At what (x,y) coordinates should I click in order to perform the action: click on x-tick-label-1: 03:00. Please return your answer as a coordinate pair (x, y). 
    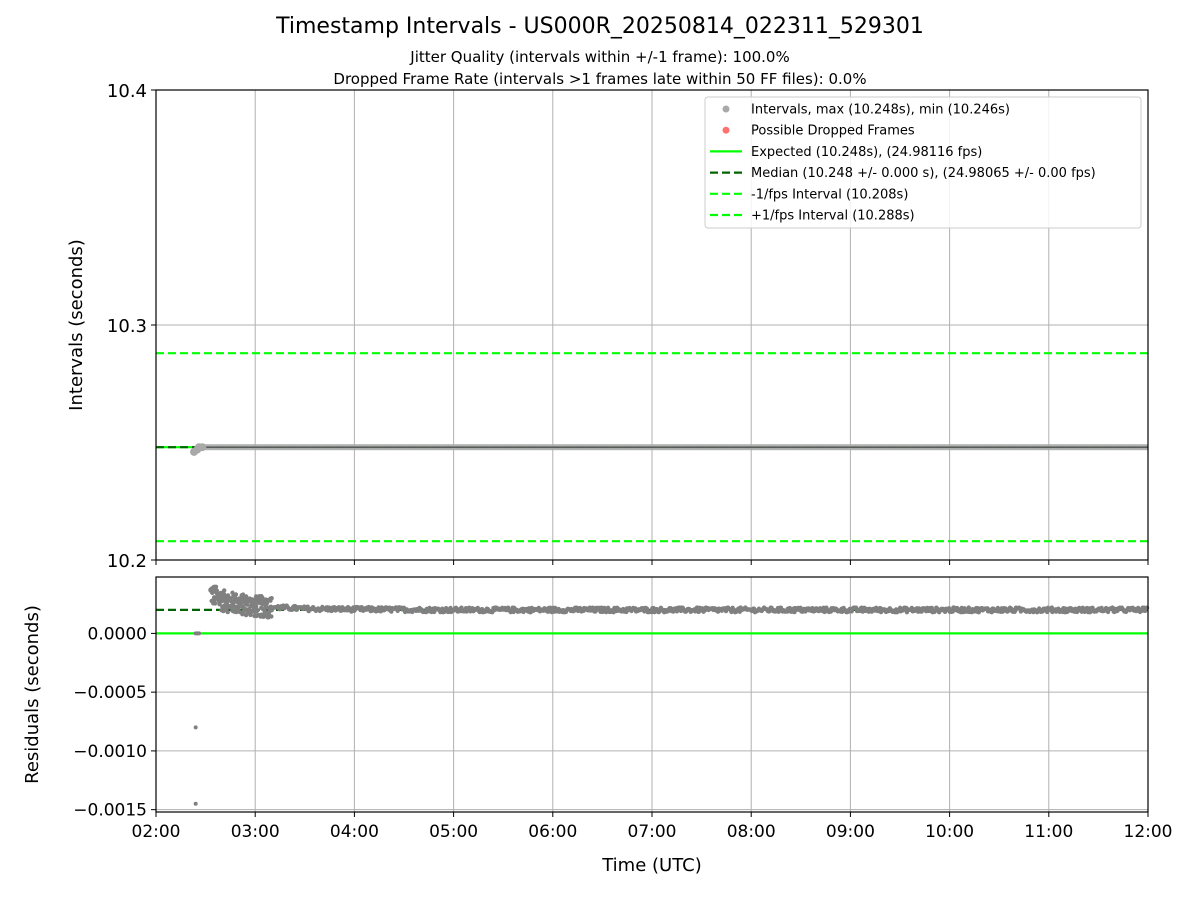
    Looking at the image, I should click on (255, 832).